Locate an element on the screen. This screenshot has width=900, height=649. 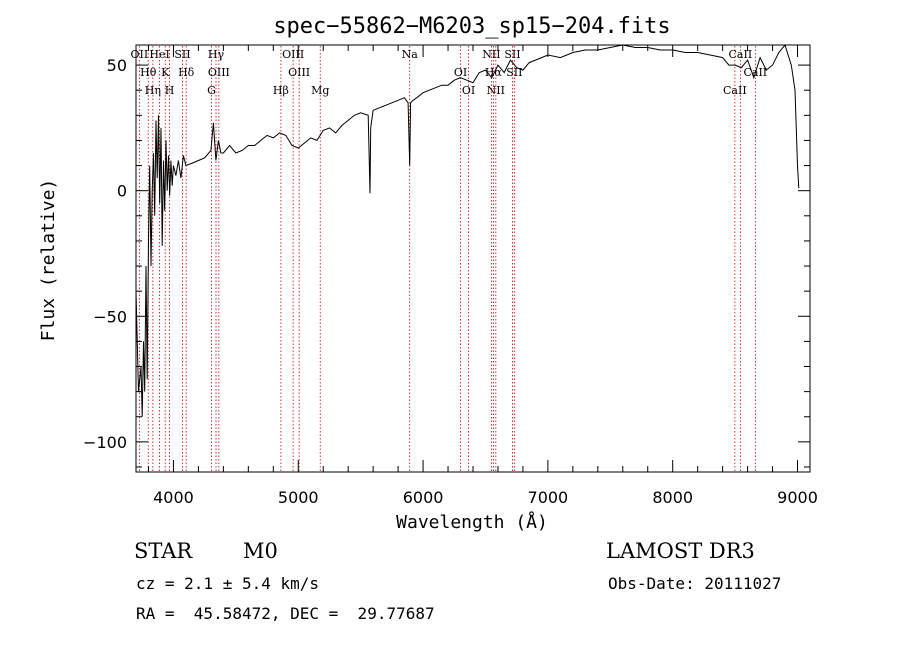
emission-line-label: Mg is located at coordinates (320, 90).